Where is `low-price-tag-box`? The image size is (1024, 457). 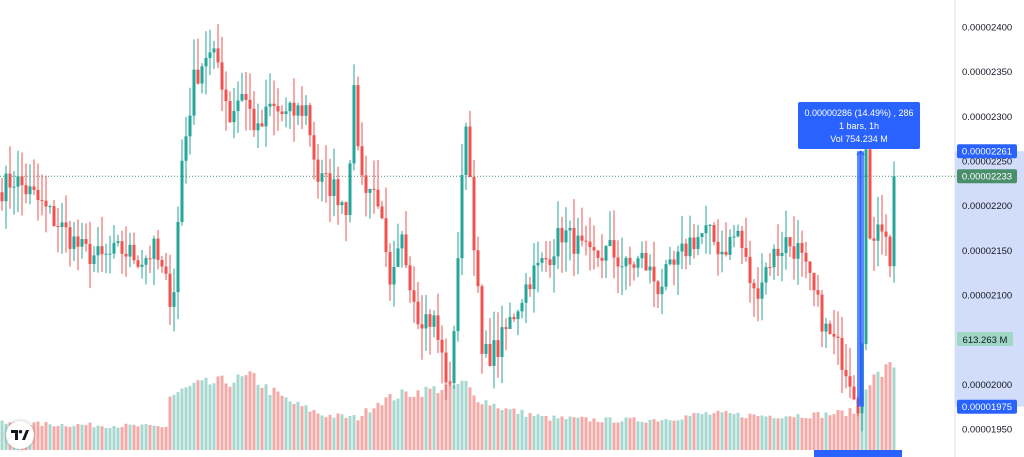 low-price-tag-box is located at coordinates (987, 406).